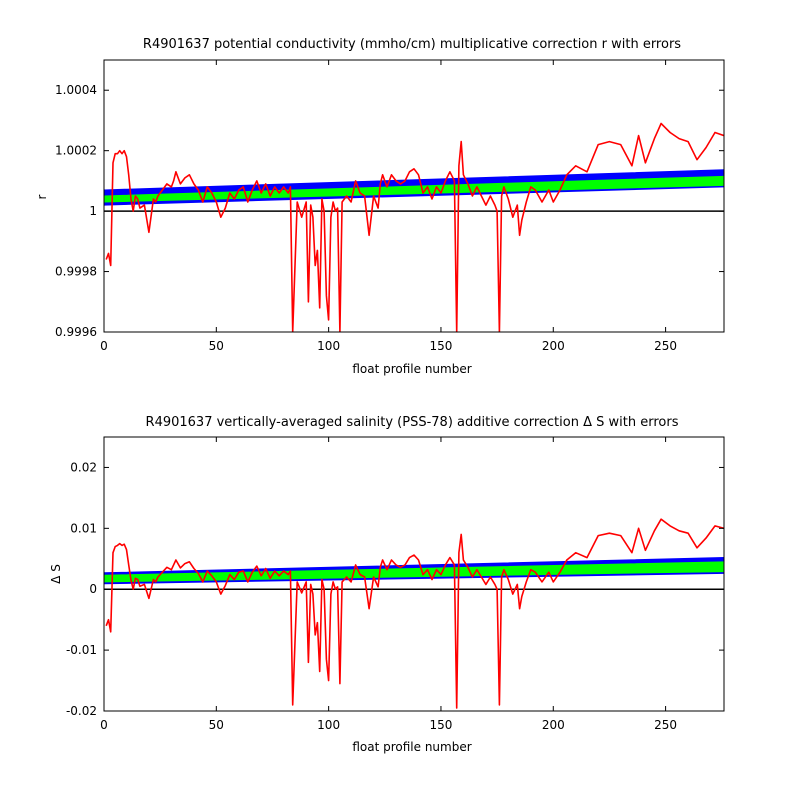 The image size is (800, 800). Describe the element at coordinates (76, 272) in the screenshot. I see `y-tick-label: 0.9998` at that location.